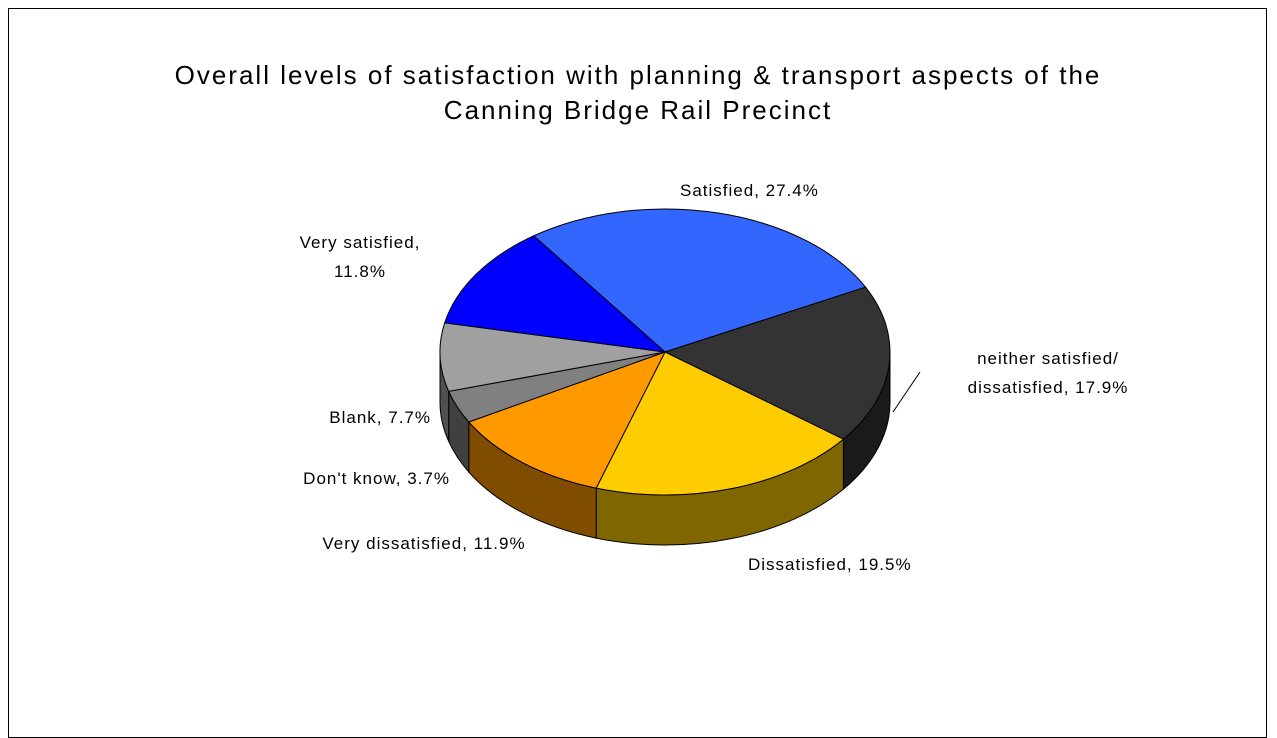 This screenshot has height=738, width=1277. Describe the element at coordinates (749, 190) in the screenshot. I see `data-label: Satisfied, 27.4%` at that location.